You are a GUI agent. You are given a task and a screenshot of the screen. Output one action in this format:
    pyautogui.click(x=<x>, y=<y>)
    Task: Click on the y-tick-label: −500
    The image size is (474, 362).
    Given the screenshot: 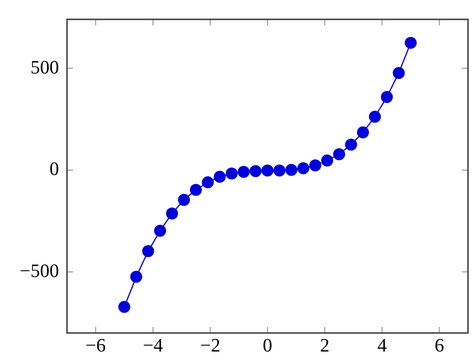 What is the action you would take?
    pyautogui.click(x=39, y=271)
    